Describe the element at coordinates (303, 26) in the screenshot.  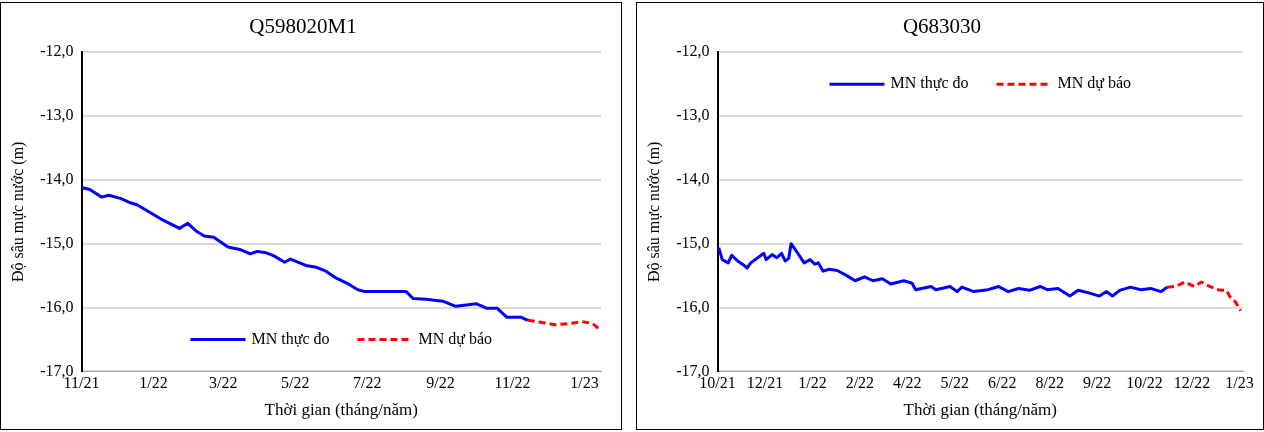
I see `chart-title: Q598020M1` at that location.